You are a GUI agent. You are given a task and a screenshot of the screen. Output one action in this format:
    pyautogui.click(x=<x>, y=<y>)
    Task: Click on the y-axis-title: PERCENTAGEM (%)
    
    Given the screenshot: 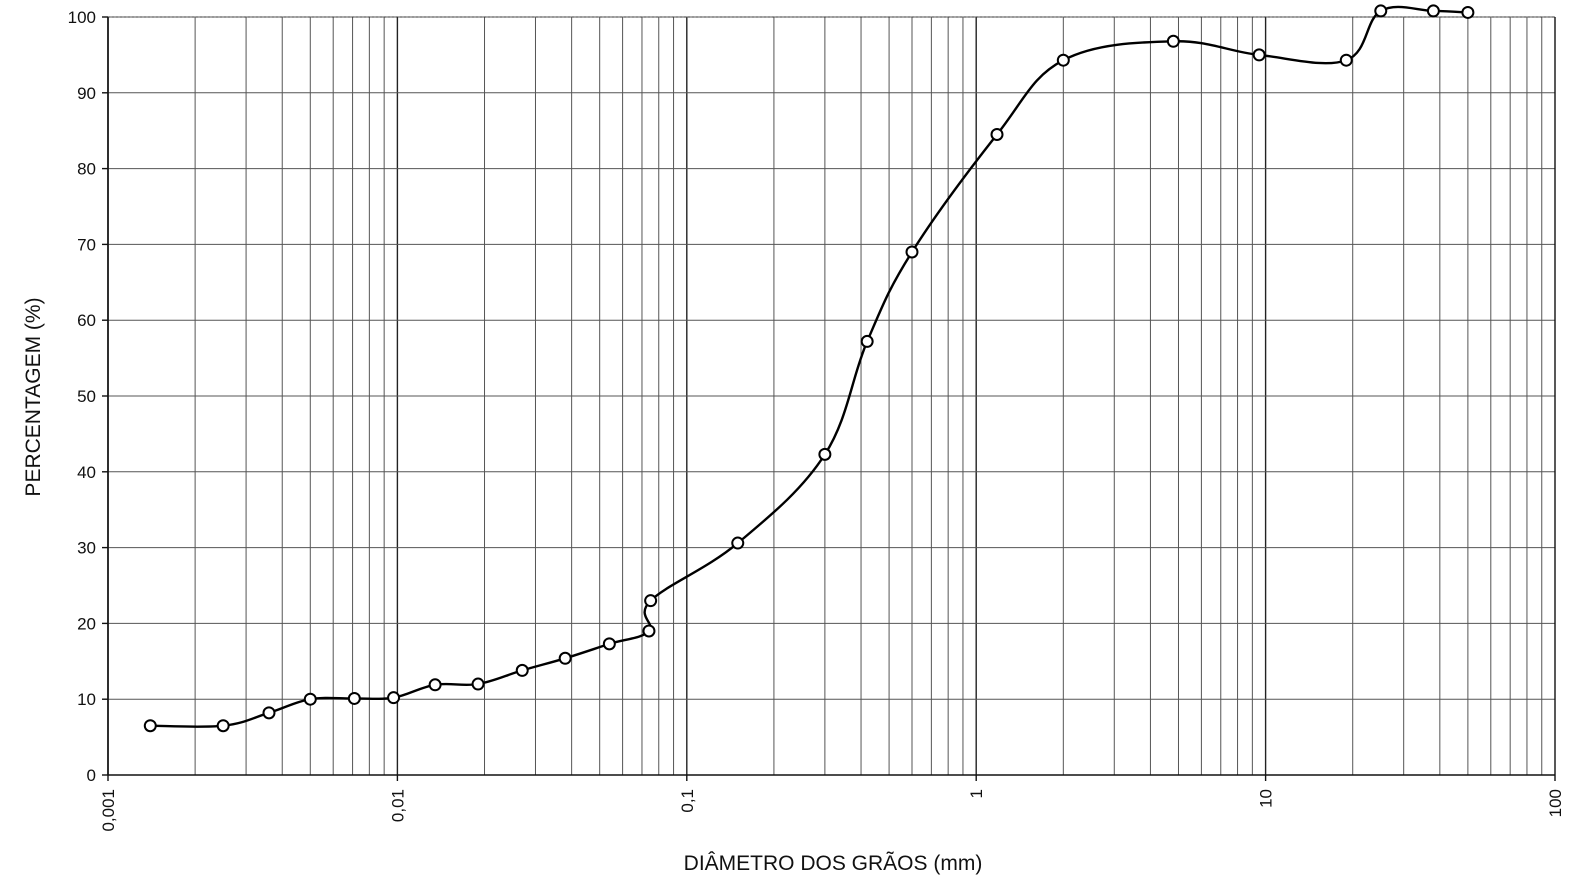 What is the action you would take?
    pyautogui.click(x=33, y=396)
    